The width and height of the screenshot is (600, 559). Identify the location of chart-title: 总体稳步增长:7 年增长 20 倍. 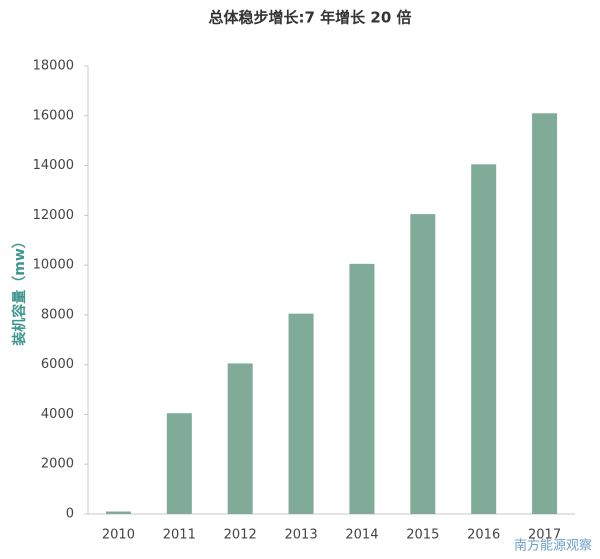
(310, 18).